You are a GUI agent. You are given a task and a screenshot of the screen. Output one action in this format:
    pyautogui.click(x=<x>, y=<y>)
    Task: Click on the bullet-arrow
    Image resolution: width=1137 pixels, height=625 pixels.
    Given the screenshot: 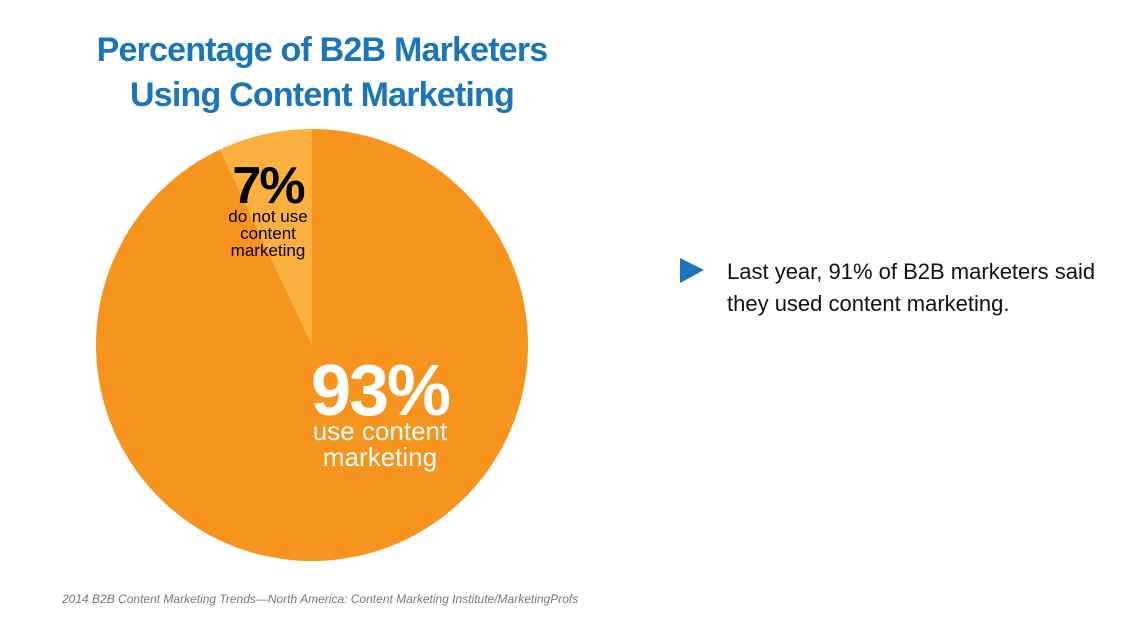 What is the action you would take?
    pyautogui.click(x=692, y=270)
    